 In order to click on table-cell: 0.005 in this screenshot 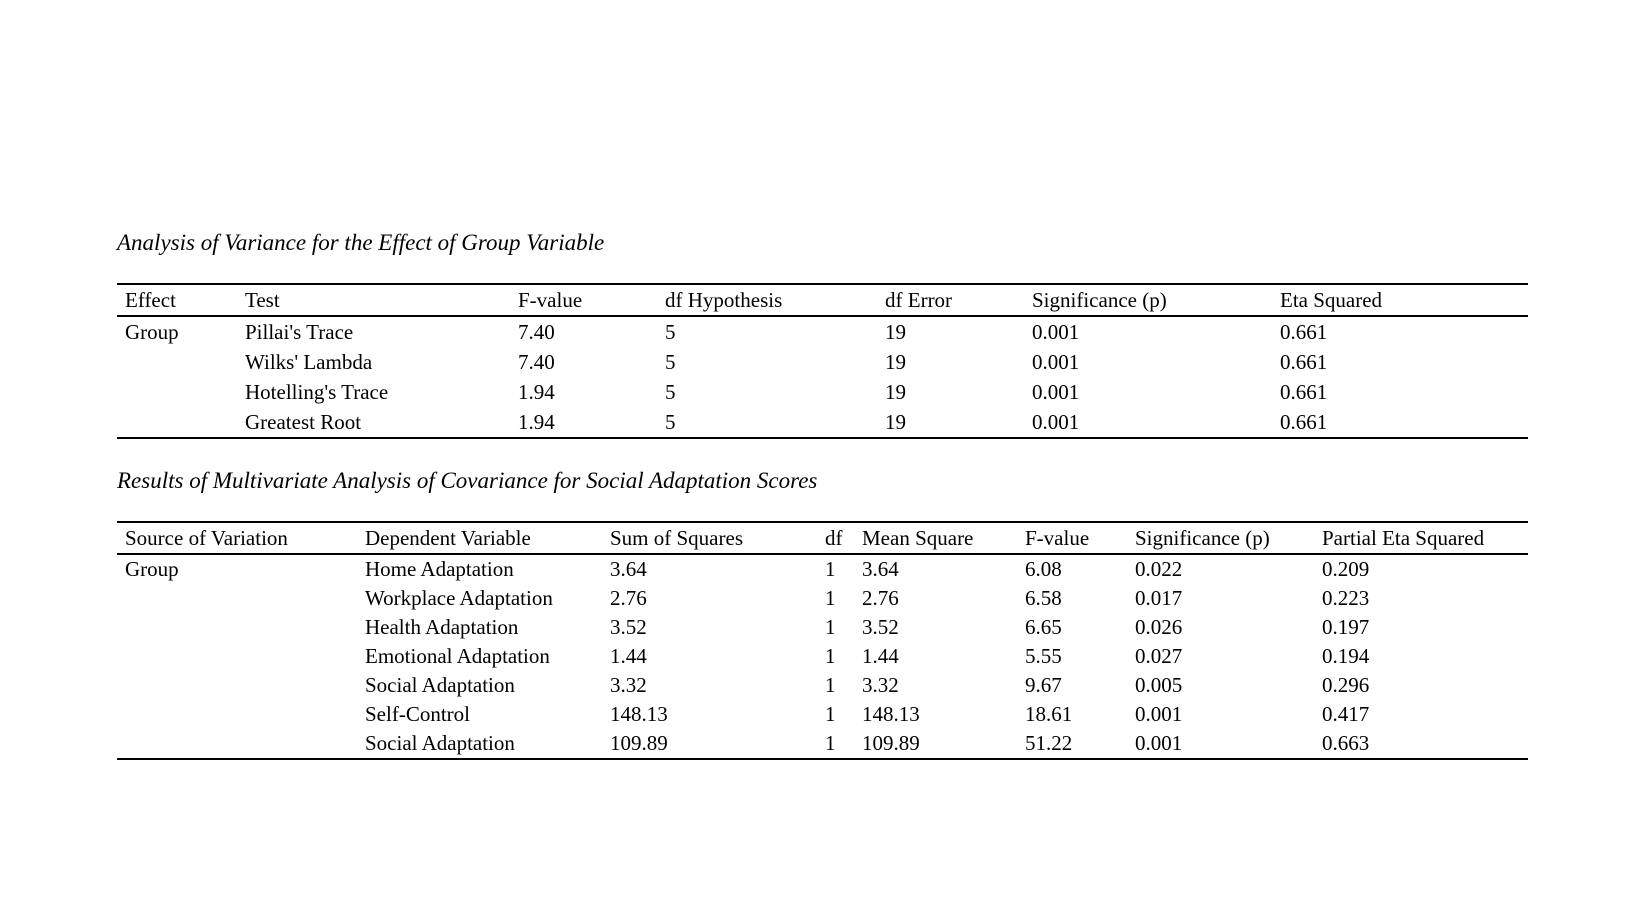, I will do `click(1159, 685)`.